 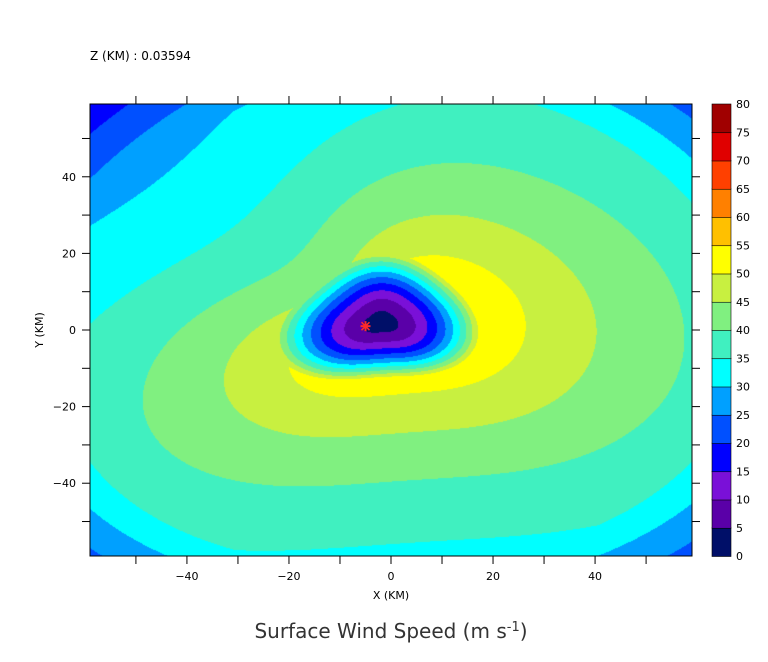 I want to click on colorbar-label: 60, so click(x=743, y=217).